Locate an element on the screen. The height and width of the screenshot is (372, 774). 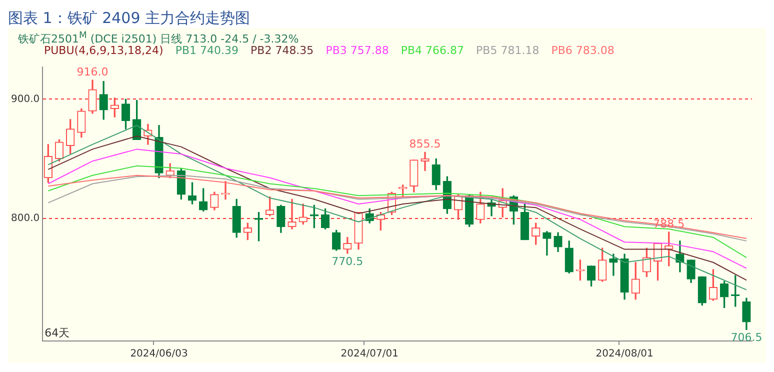
text: PB5 781.18 is located at coordinates (508, 50).